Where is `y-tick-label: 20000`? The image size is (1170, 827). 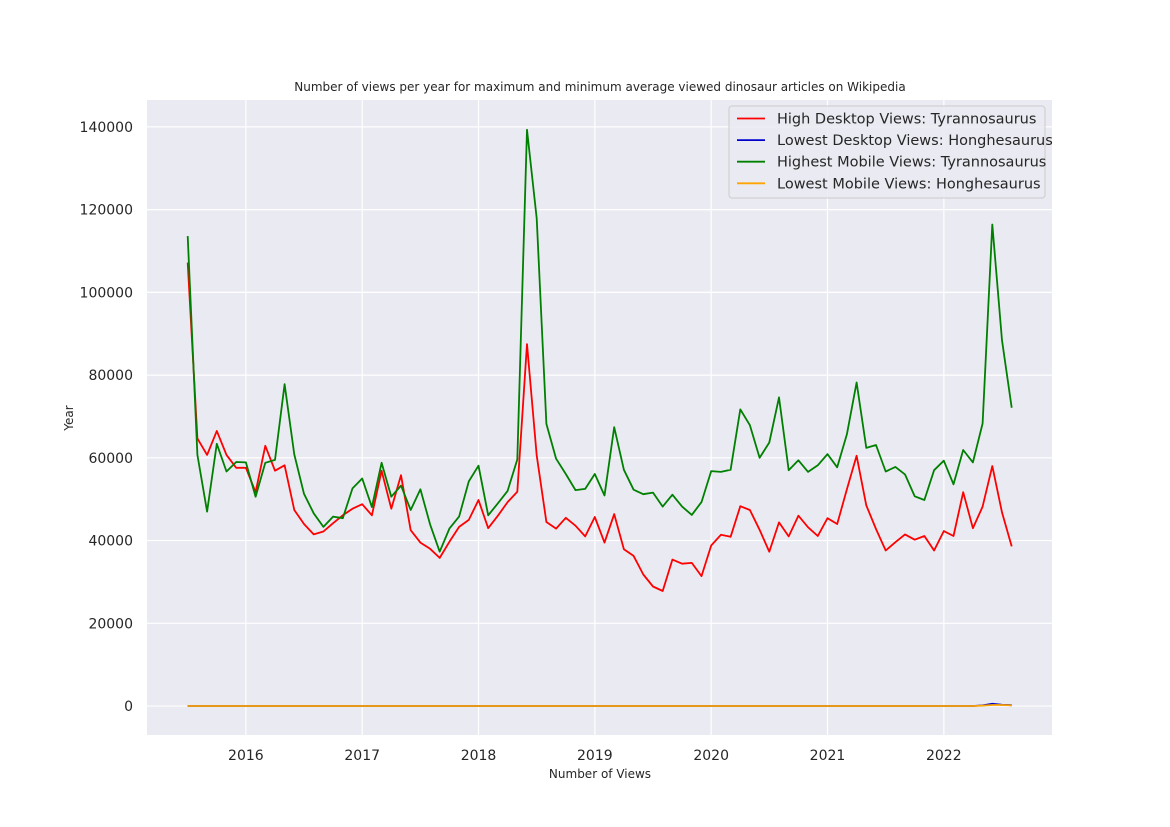 y-tick-label: 20000 is located at coordinates (110, 624).